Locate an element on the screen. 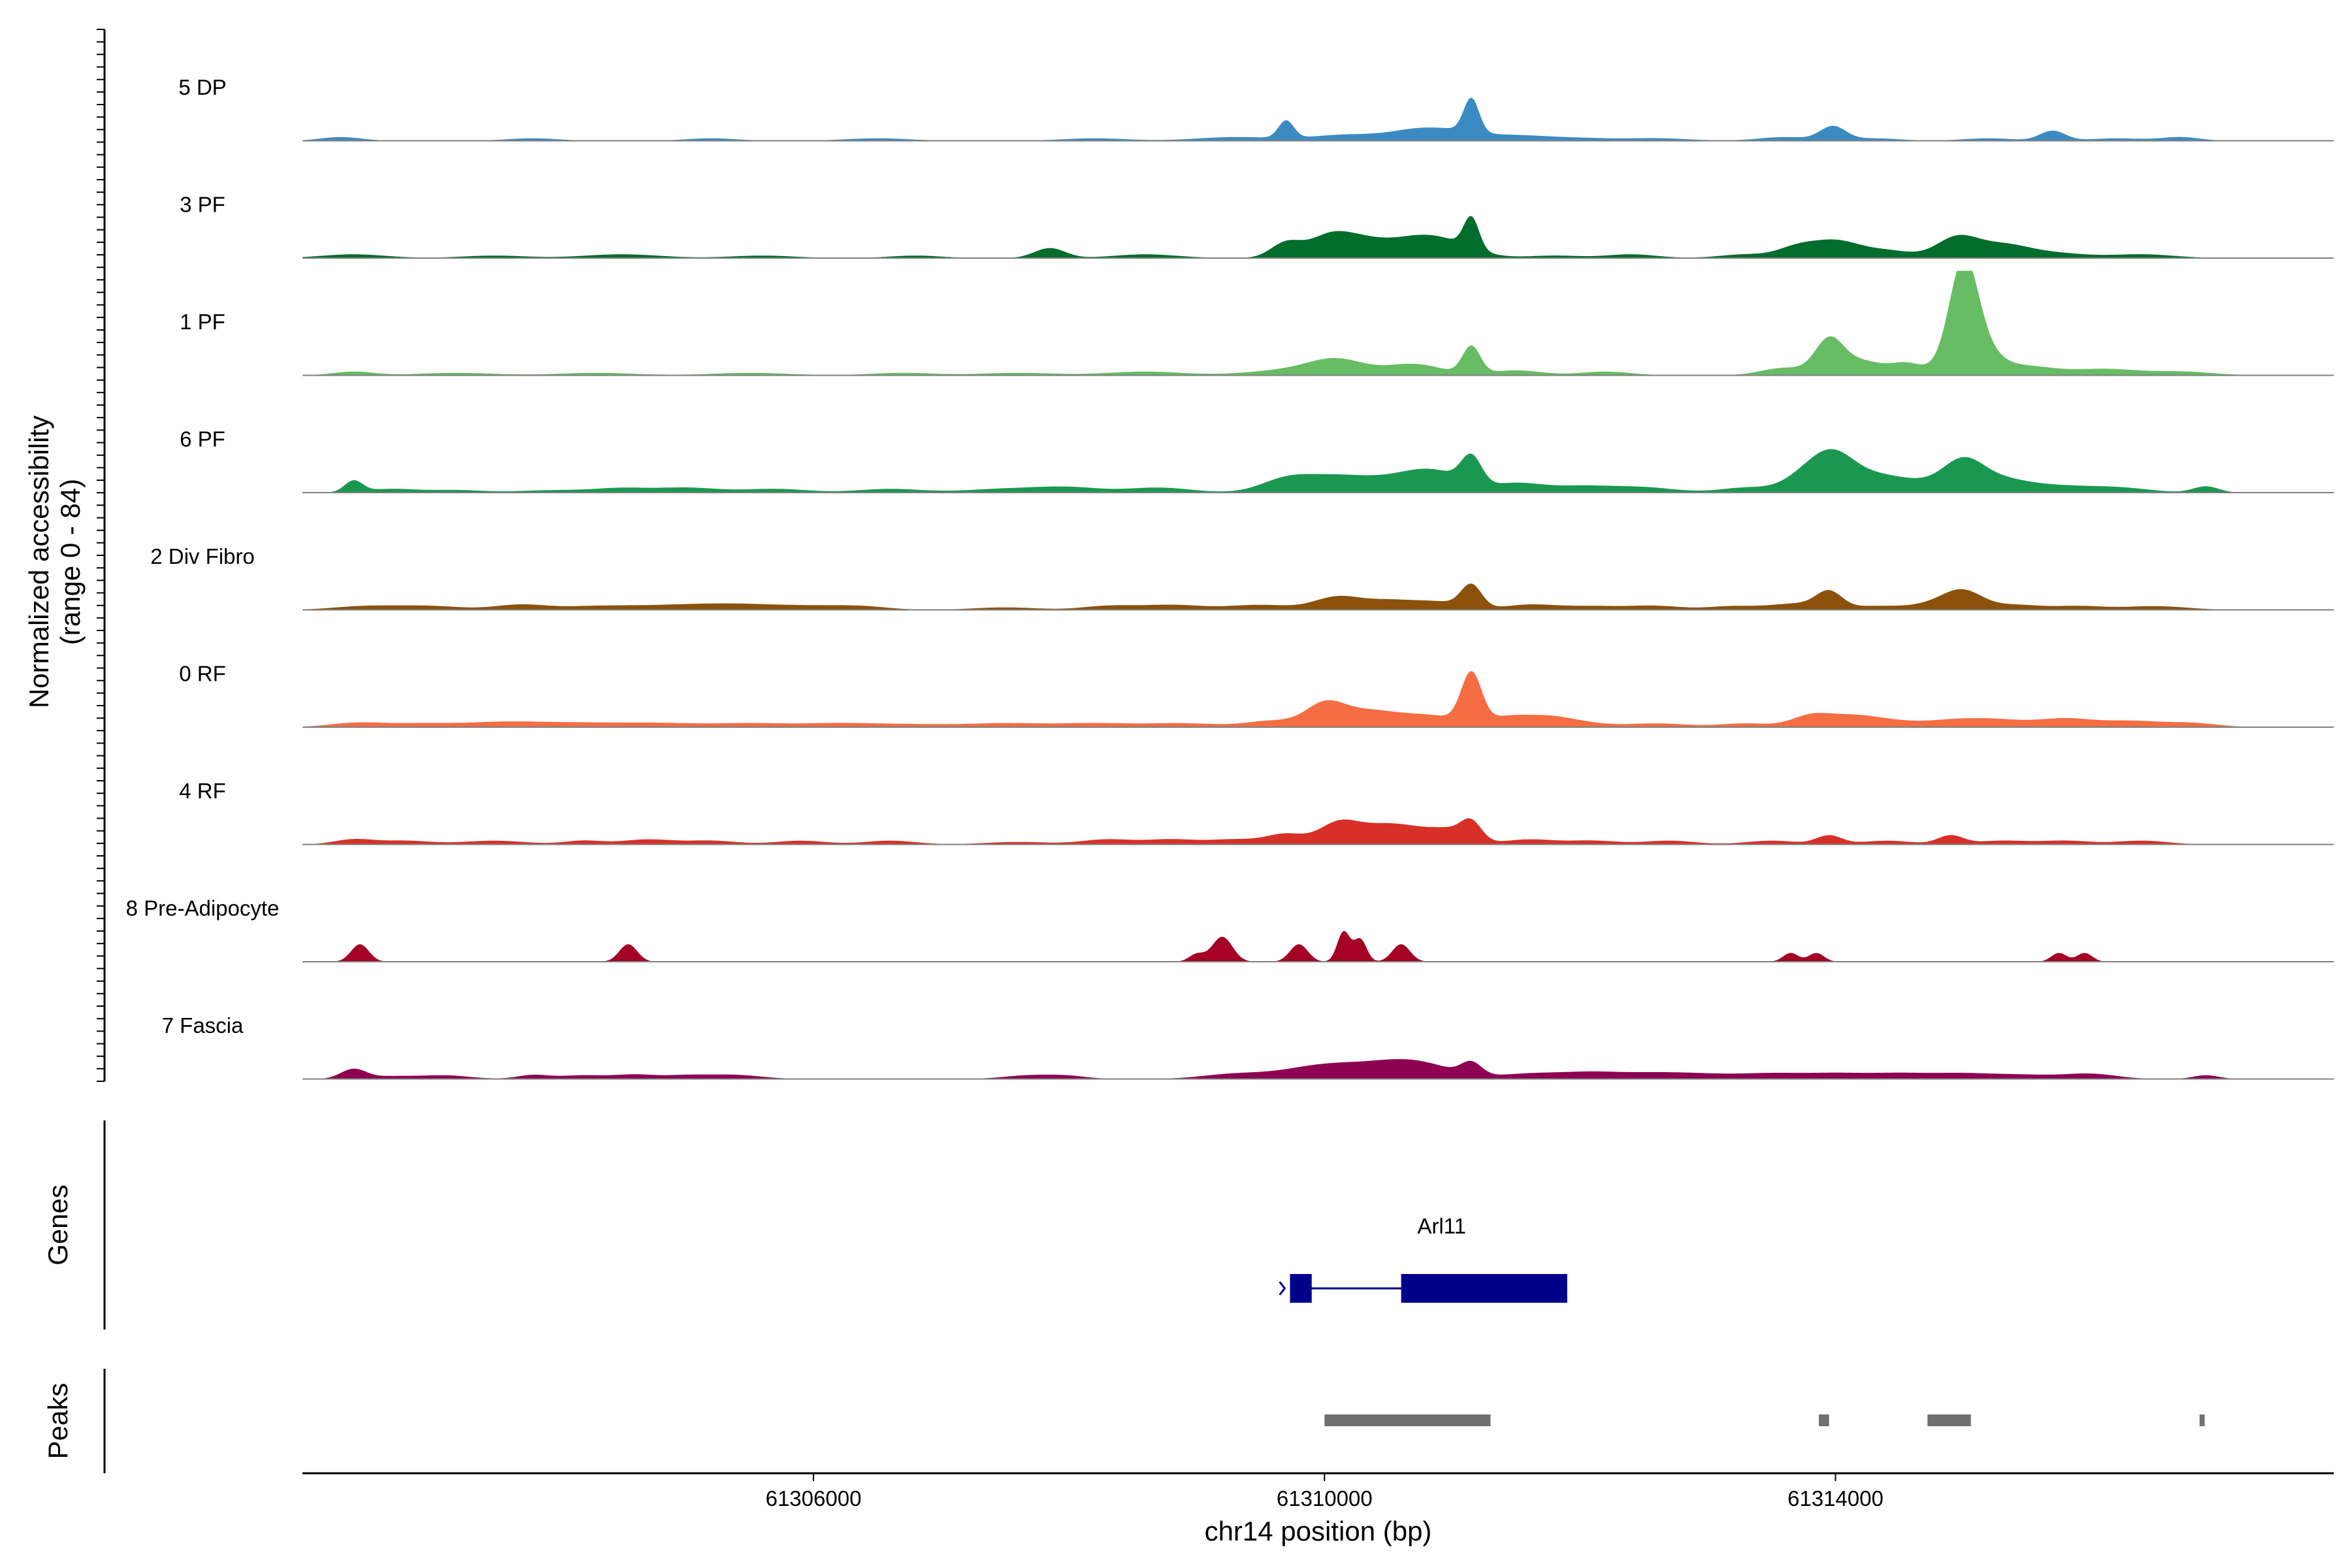 The height and width of the screenshot is (1568, 2352). gene-strand-arrow is located at coordinates (1282, 1288).